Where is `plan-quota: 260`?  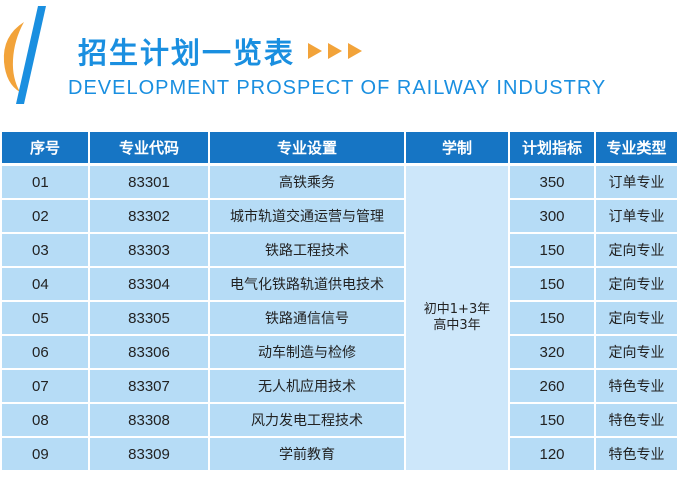
plan-quota: 260 is located at coordinates (552, 386).